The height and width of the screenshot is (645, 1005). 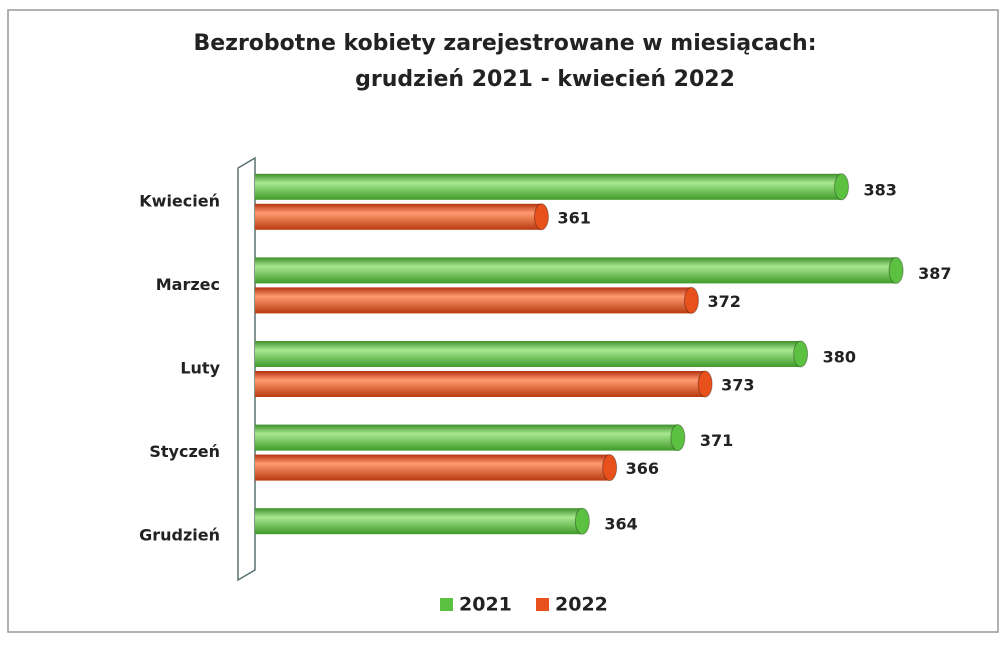 What do you see at coordinates (573, 217) in the screenshot?
I see `data-label: 361` at bounding box center [573, 217].